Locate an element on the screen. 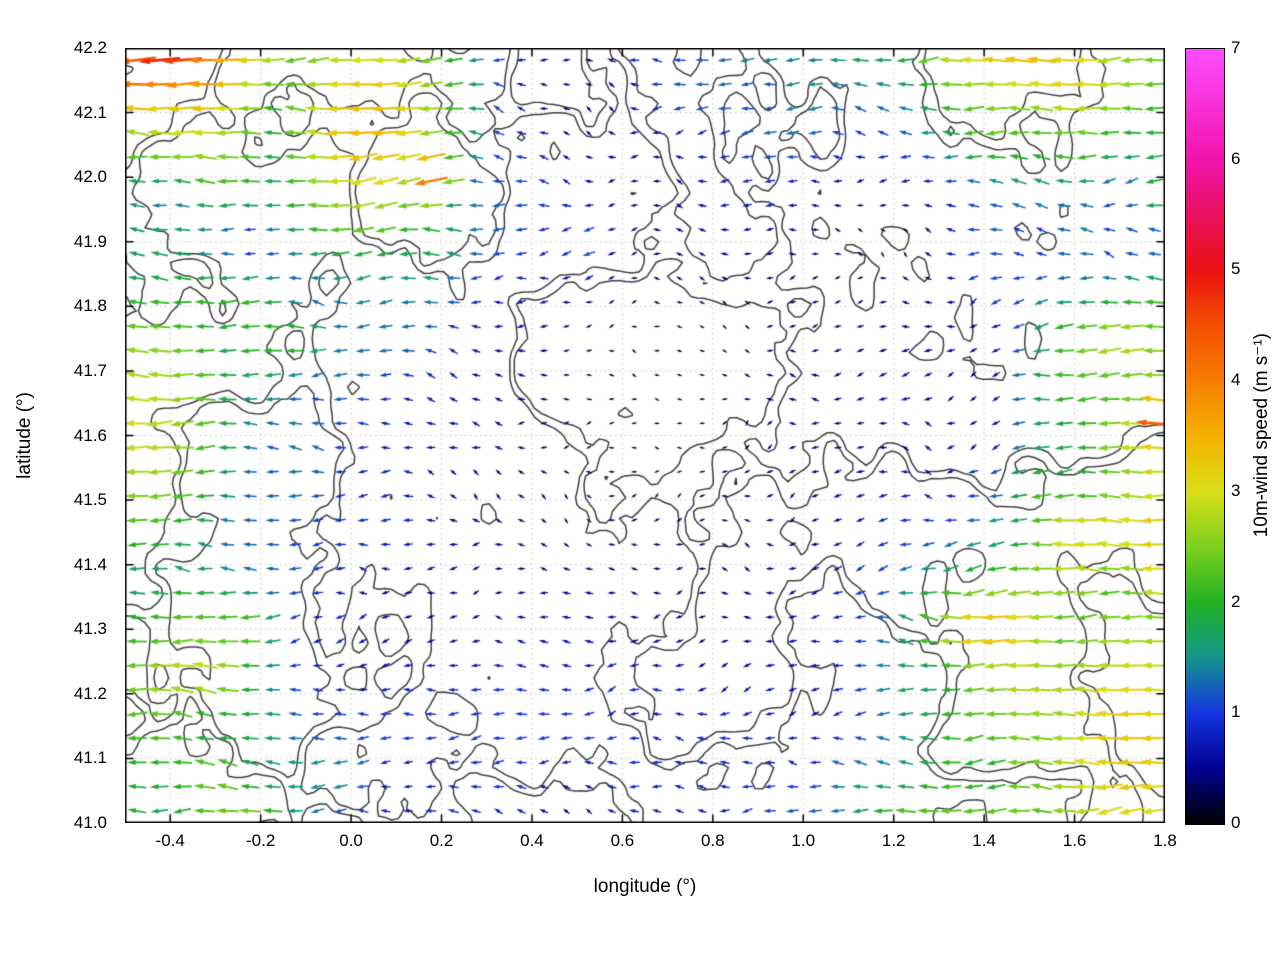 The height and width of the screenshot is (960, 1280). colorbar-label-wrap: 10m-wind speed (m s⁻¹) is located at coordinates (1262, 435).